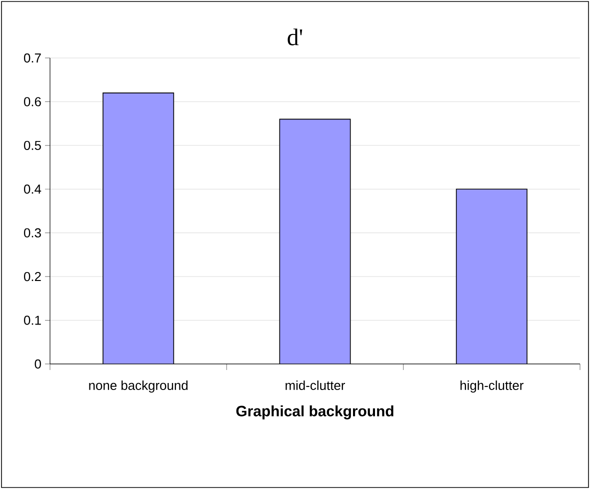 The image size is (590, 489). I want to click on y-tick-label: 0.7, so click(32, 58).